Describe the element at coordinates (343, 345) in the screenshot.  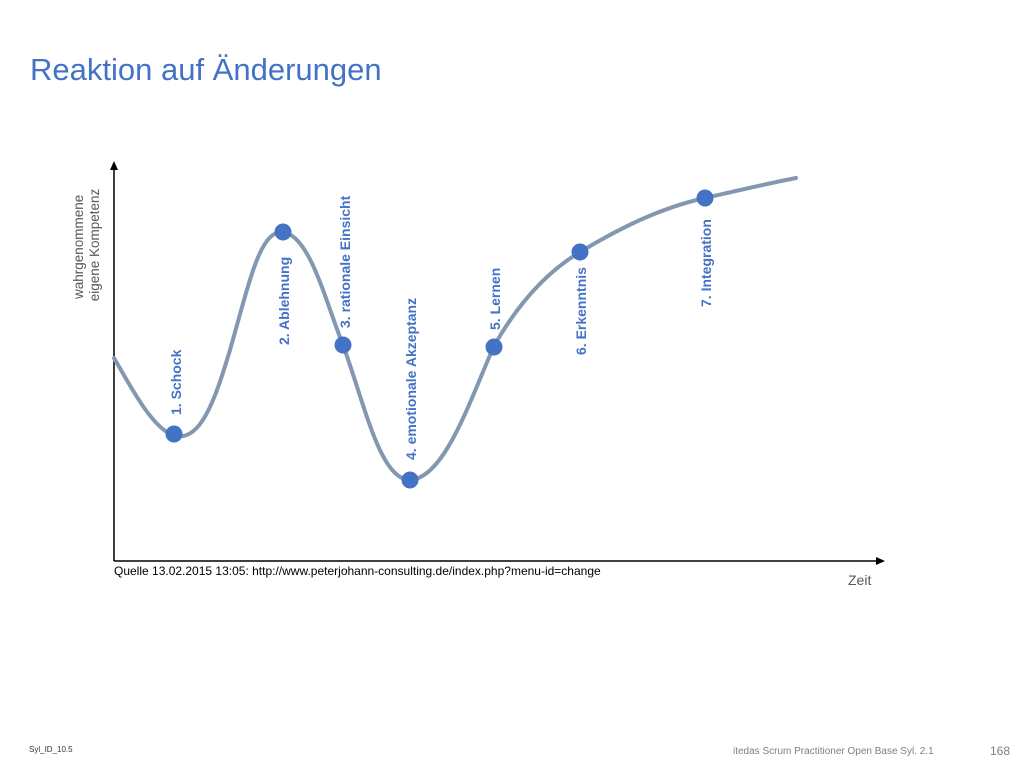
I see `stage-marker-rationale-einsicht` at that location.